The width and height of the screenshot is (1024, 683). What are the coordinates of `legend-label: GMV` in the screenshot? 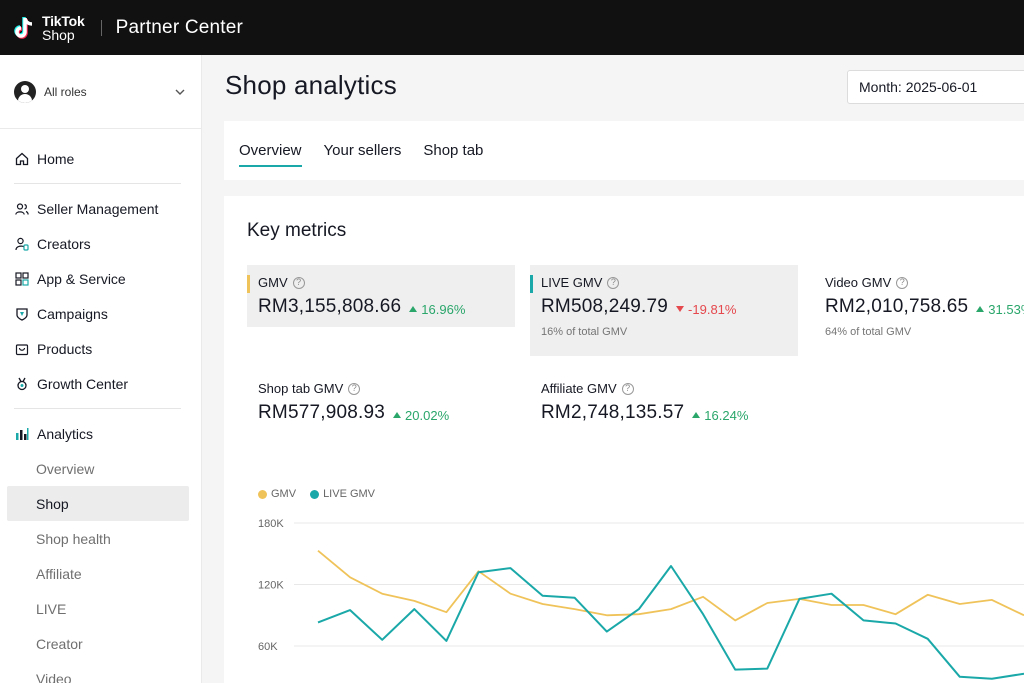 It's located at (284, 494).